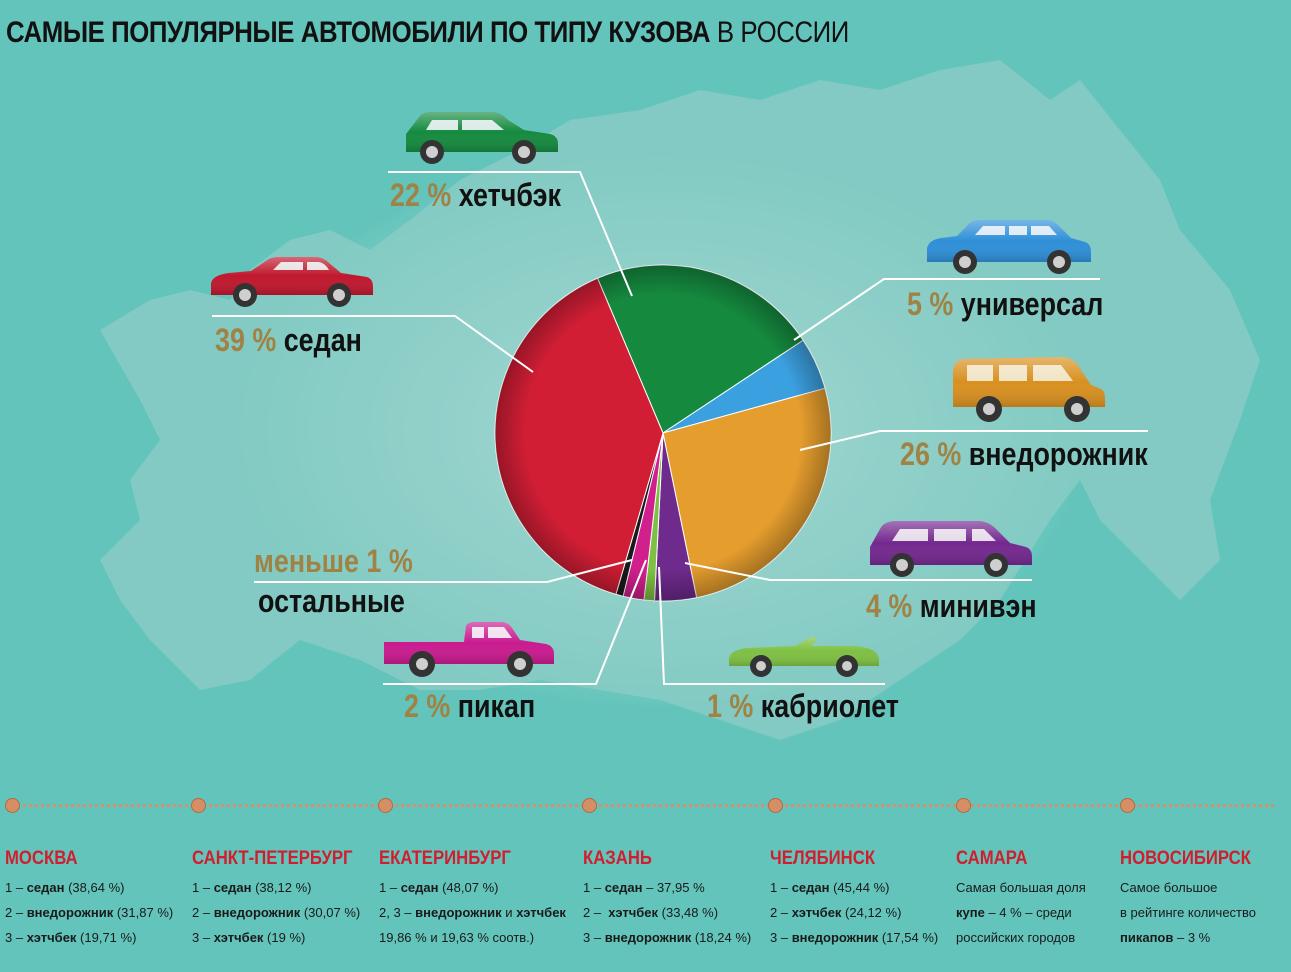  What do you see at coordinates (1058, 454) in the screenshot?
I see `name-suv: внедорожник` at bounding box center [1058, 454].